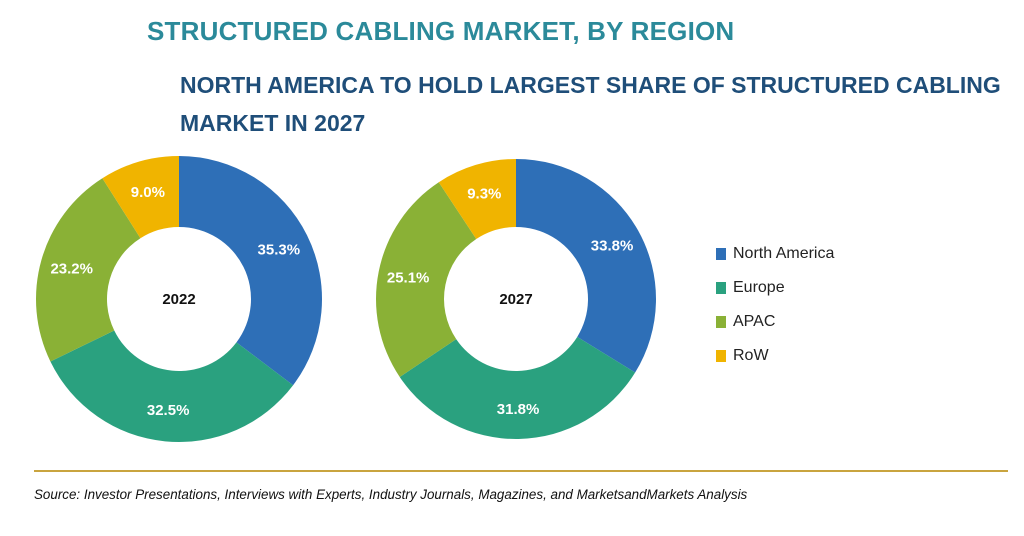 The width and height of the screenshot is (1024, 536). I want to click on divider, so click(521, 471).